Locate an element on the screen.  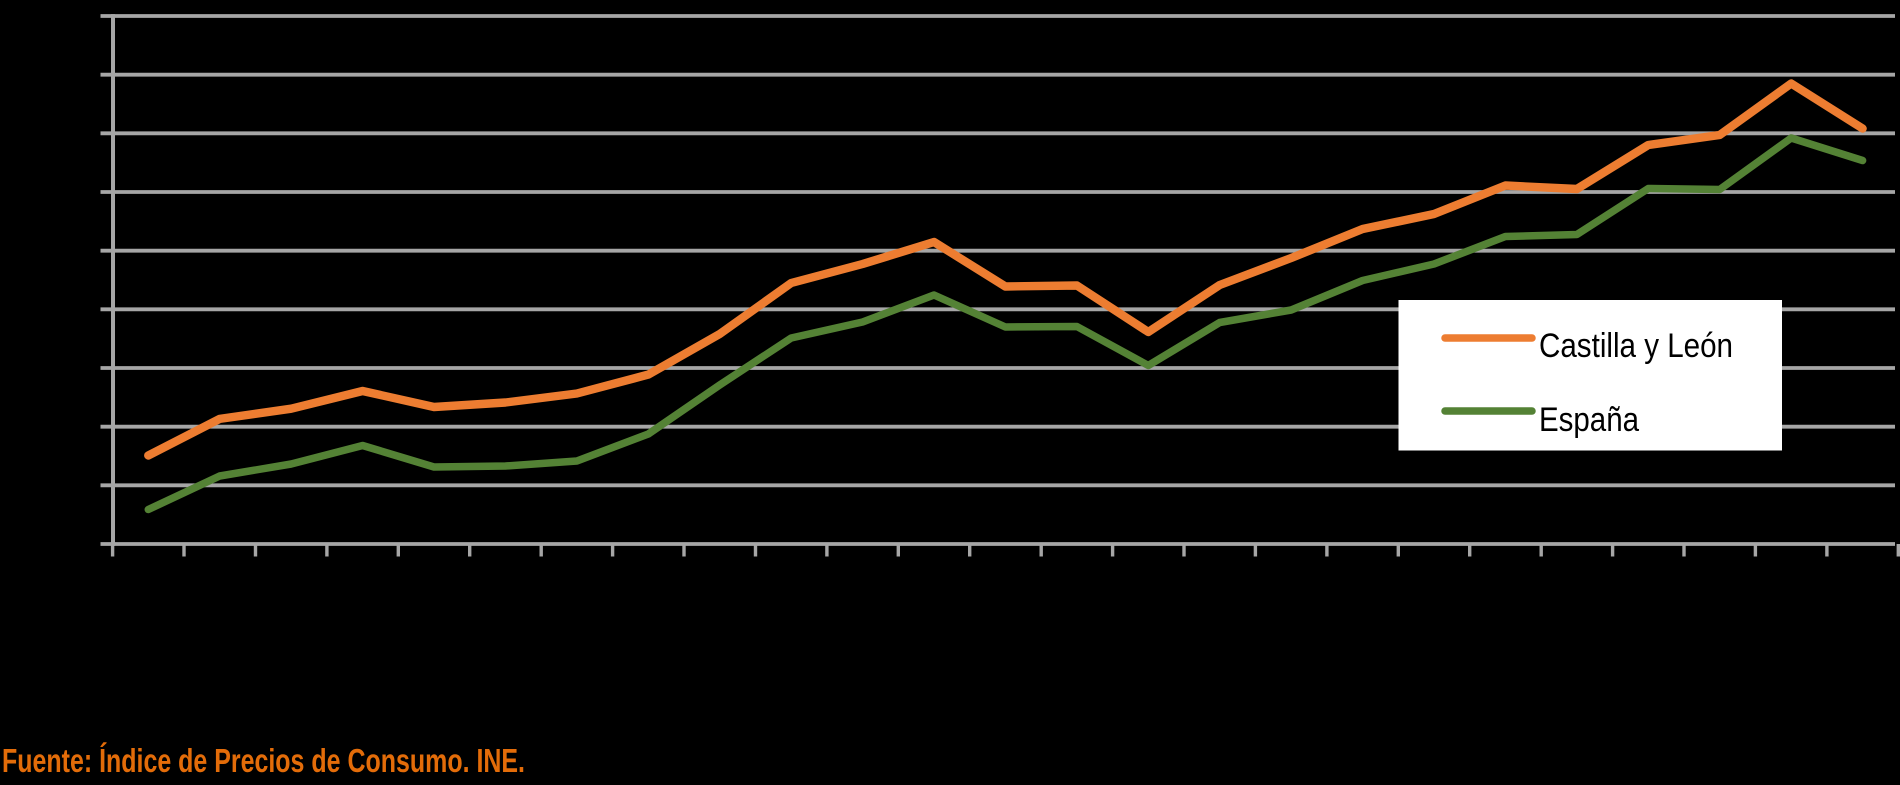
svg-text: Castilla y León is located at coordinates (1636, 346).